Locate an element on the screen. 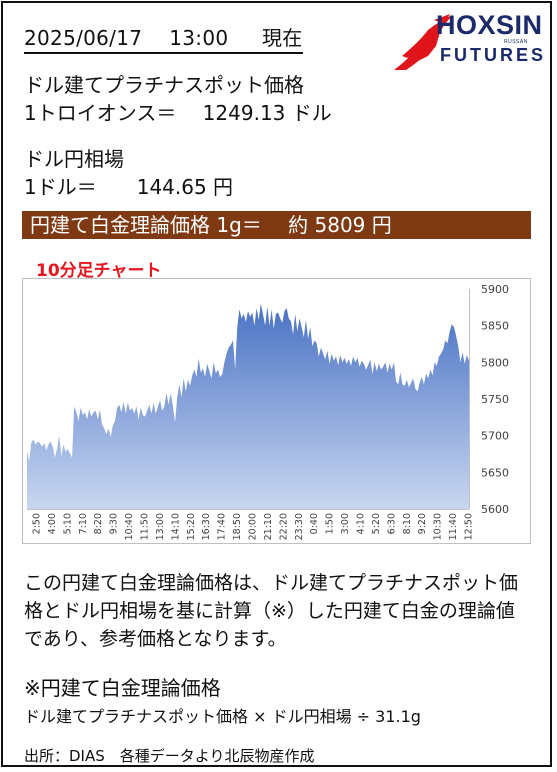 Image resolution: width=557 pixels, height=772 pixels. x-tick-label: 4:00 is located at coordinates (52, 523).